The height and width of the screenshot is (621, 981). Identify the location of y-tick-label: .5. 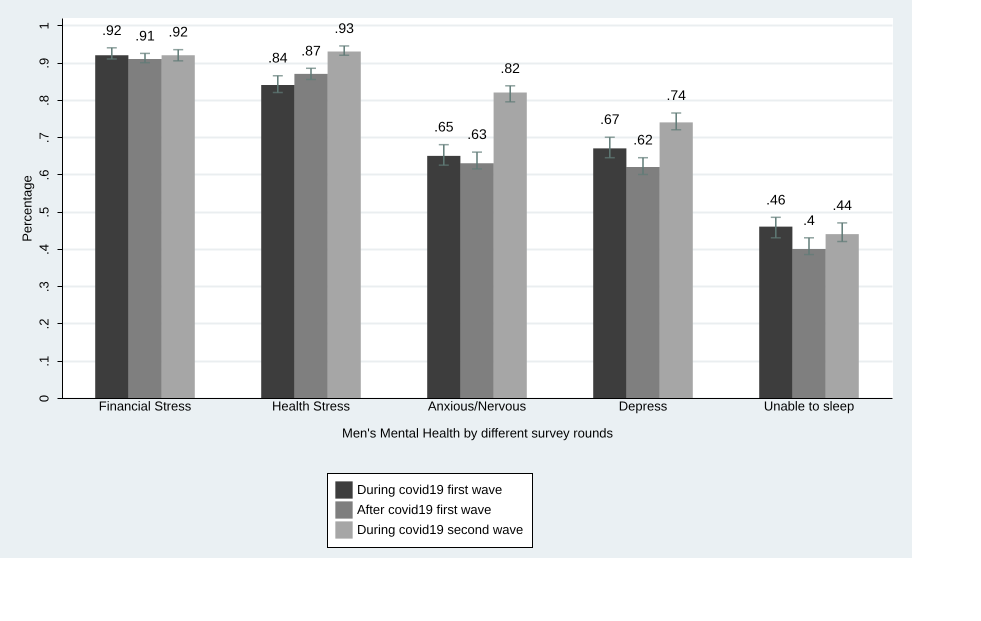
(44, 212).